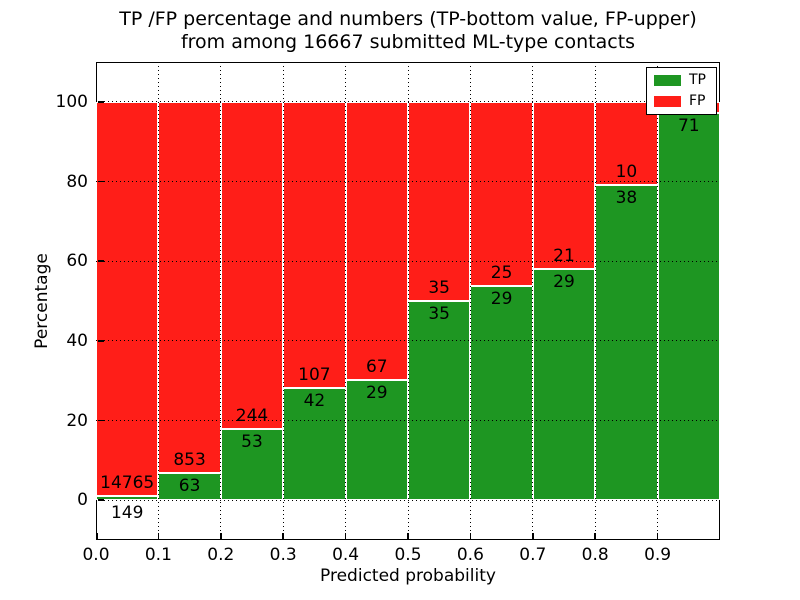  I want to click on x-tick-label: 0.2, so click(221, 555).